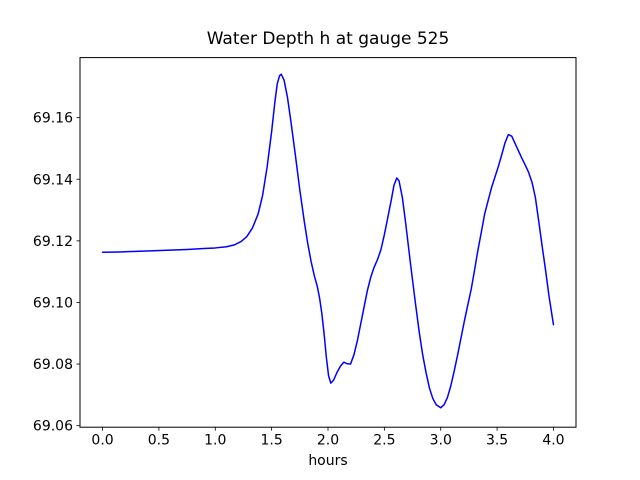 This screenshot has height=480, width=640. I want to click on y-tick-label: 69.14, so click(53, 180).